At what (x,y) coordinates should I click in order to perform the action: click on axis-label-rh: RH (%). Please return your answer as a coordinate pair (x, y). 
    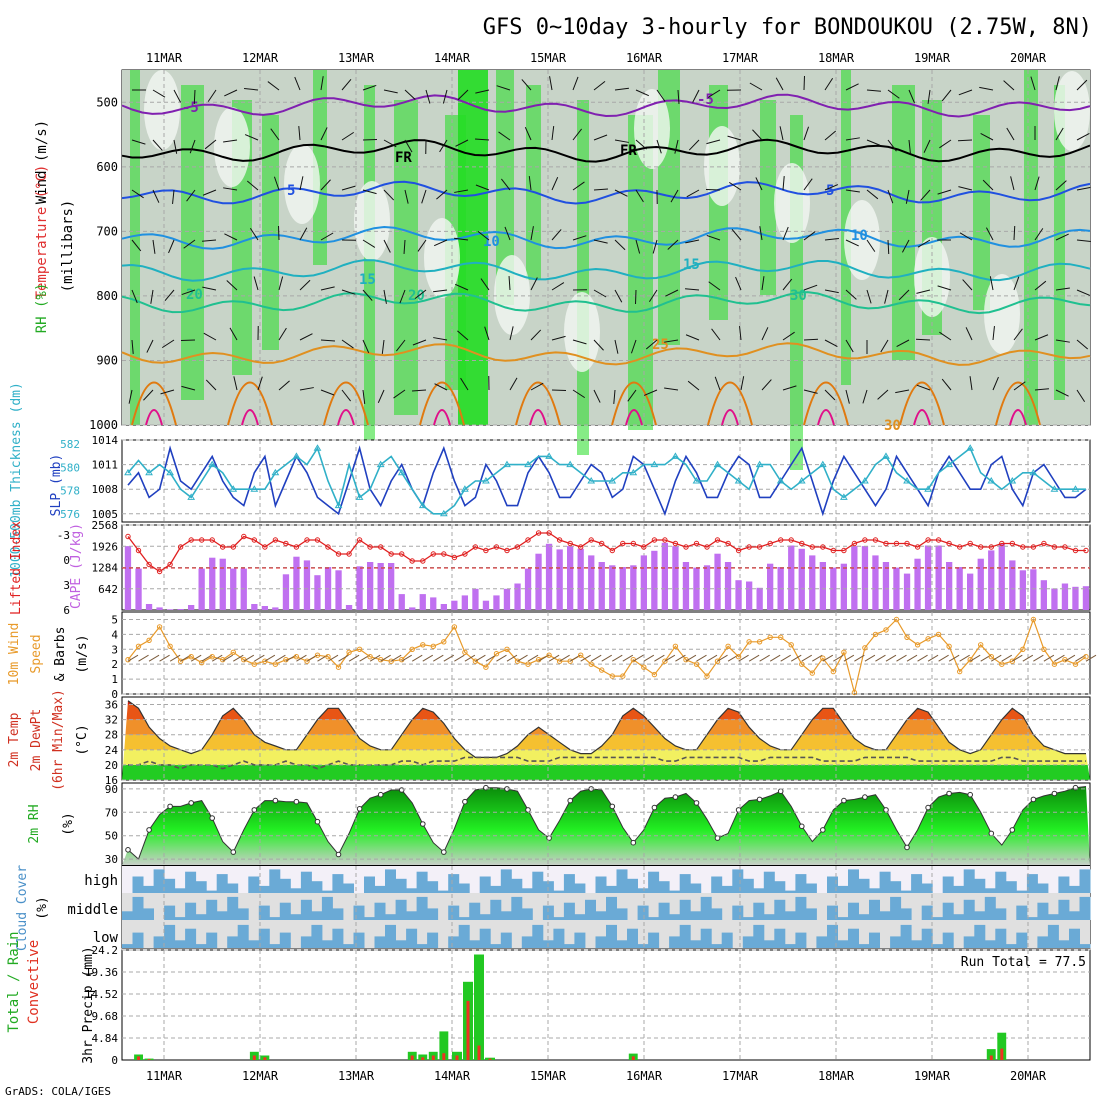
    Looking at the image, I should click on (42, 308).